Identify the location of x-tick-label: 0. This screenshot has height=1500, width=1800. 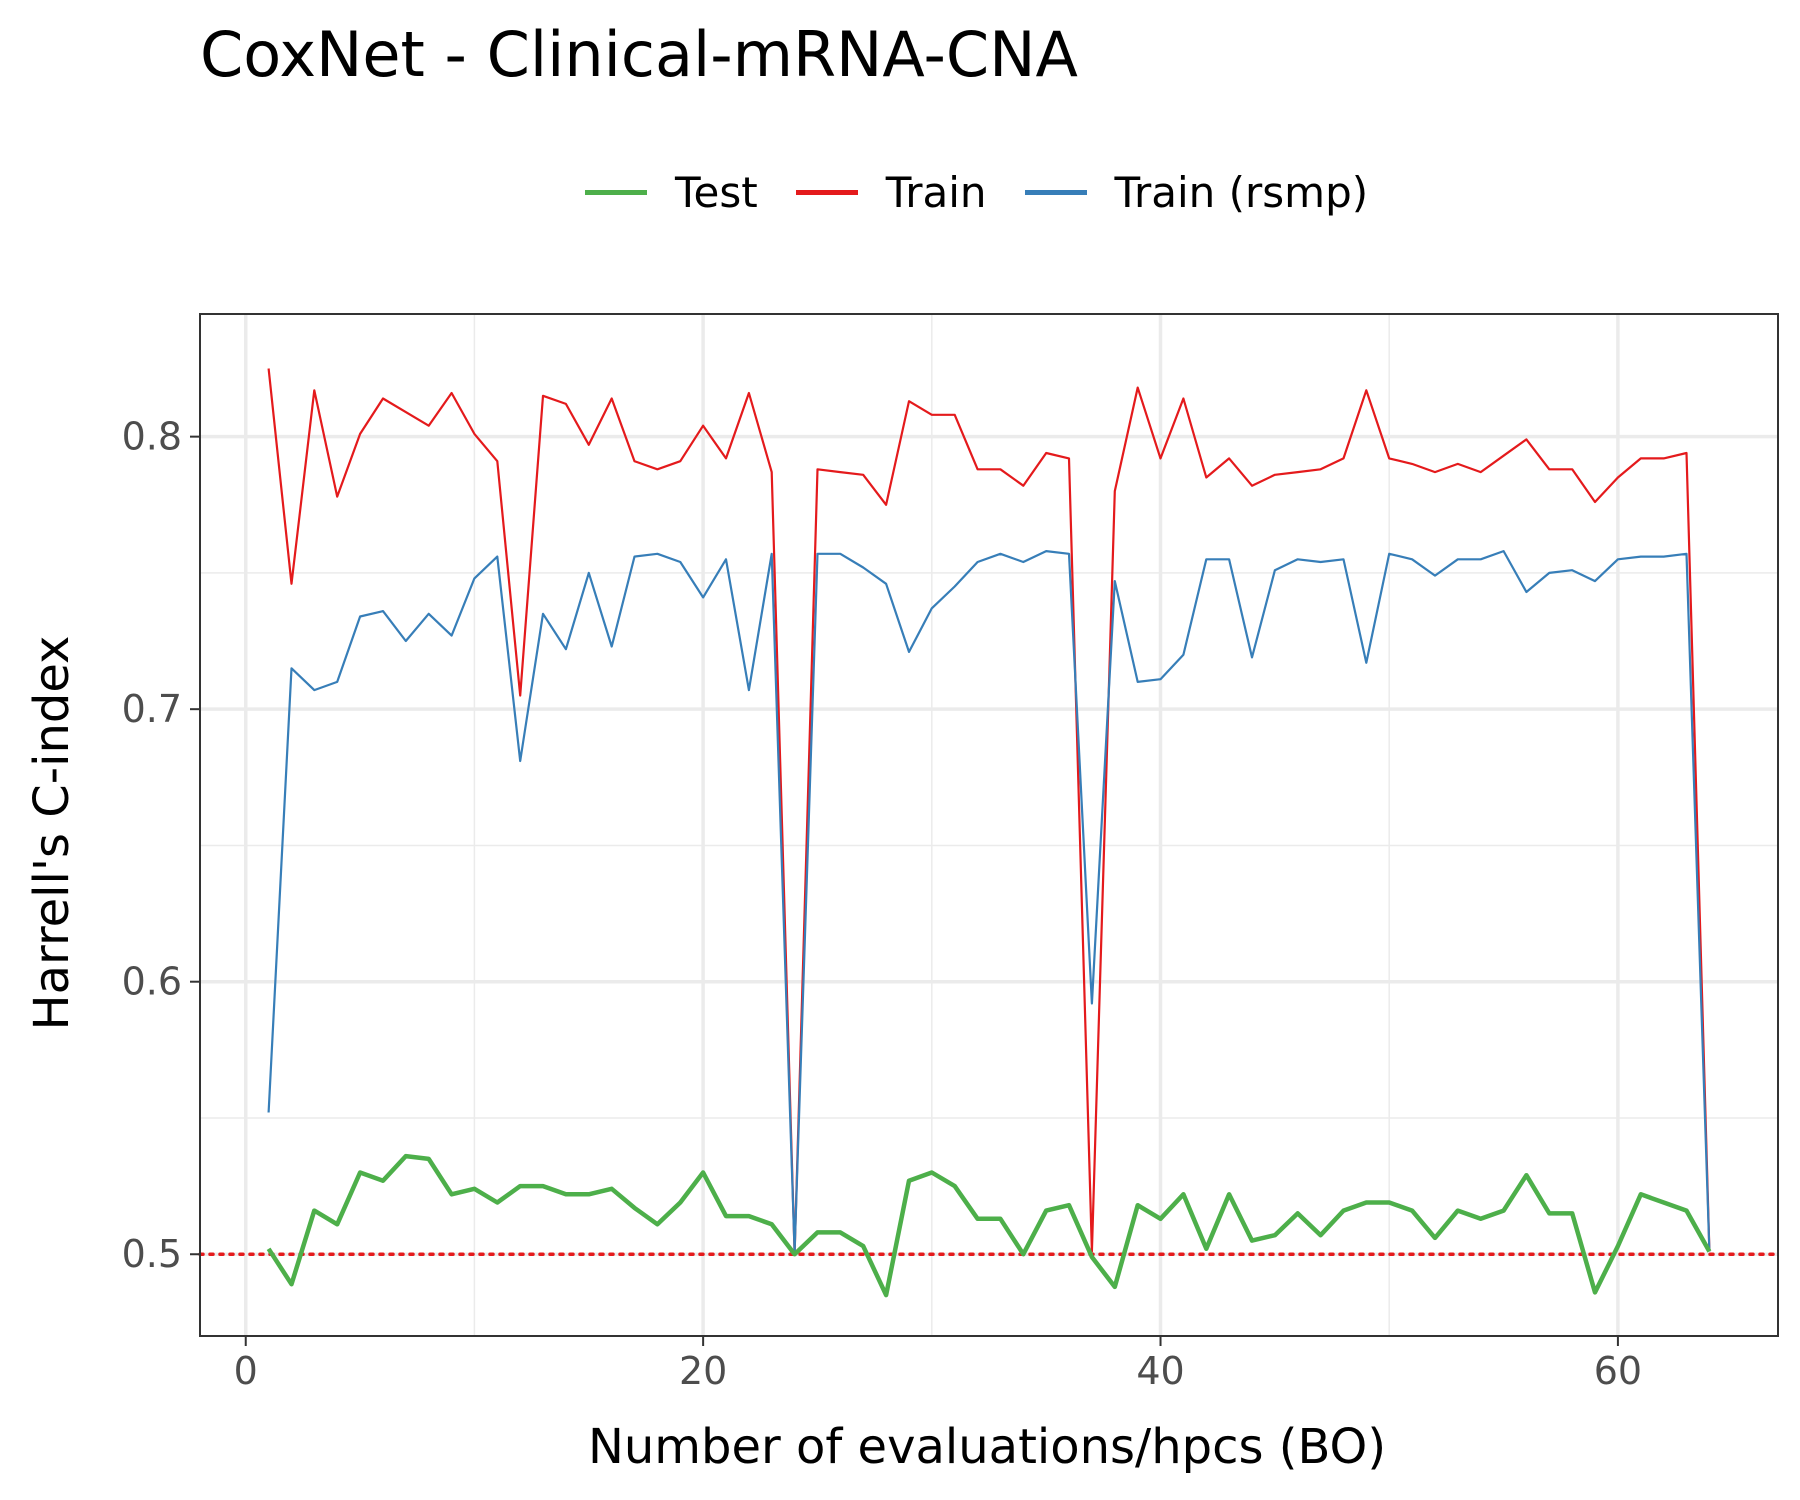
(246, 1371).